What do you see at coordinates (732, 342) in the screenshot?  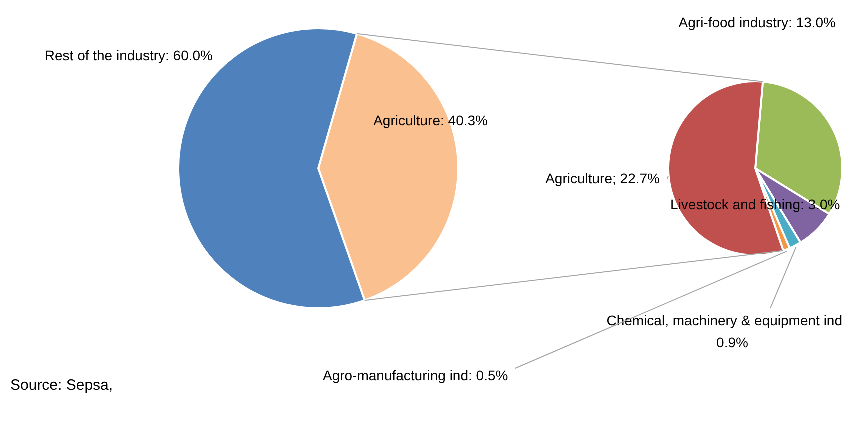 I see `data-label: 0.9%` at bounding box center [732, 342].